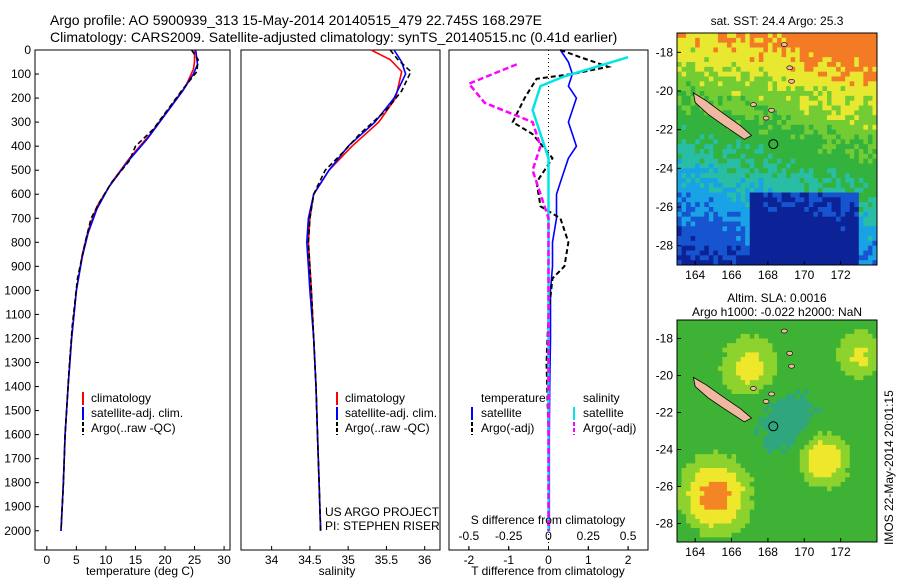 The width and height of the screenshot is (900, 585). I want to click on y-tick-label: 300, so click(21, 122).